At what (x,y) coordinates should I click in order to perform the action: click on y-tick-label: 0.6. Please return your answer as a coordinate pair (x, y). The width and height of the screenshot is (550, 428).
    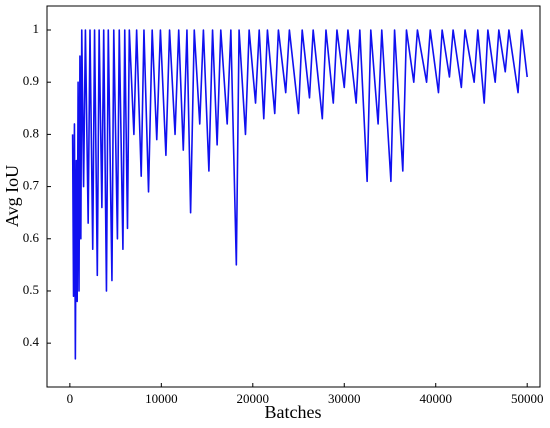
    Looking at the image, I should click on (31, 237).